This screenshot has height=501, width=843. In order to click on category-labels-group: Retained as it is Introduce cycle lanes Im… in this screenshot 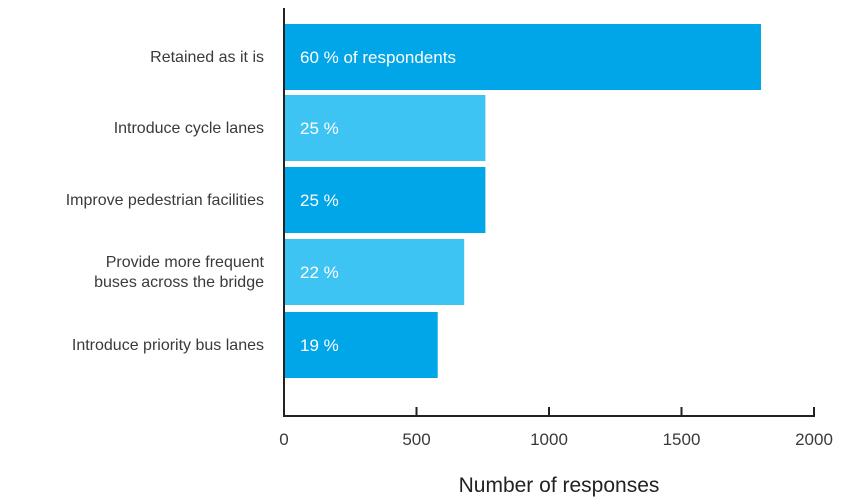, I will do `click(165, 201)`.